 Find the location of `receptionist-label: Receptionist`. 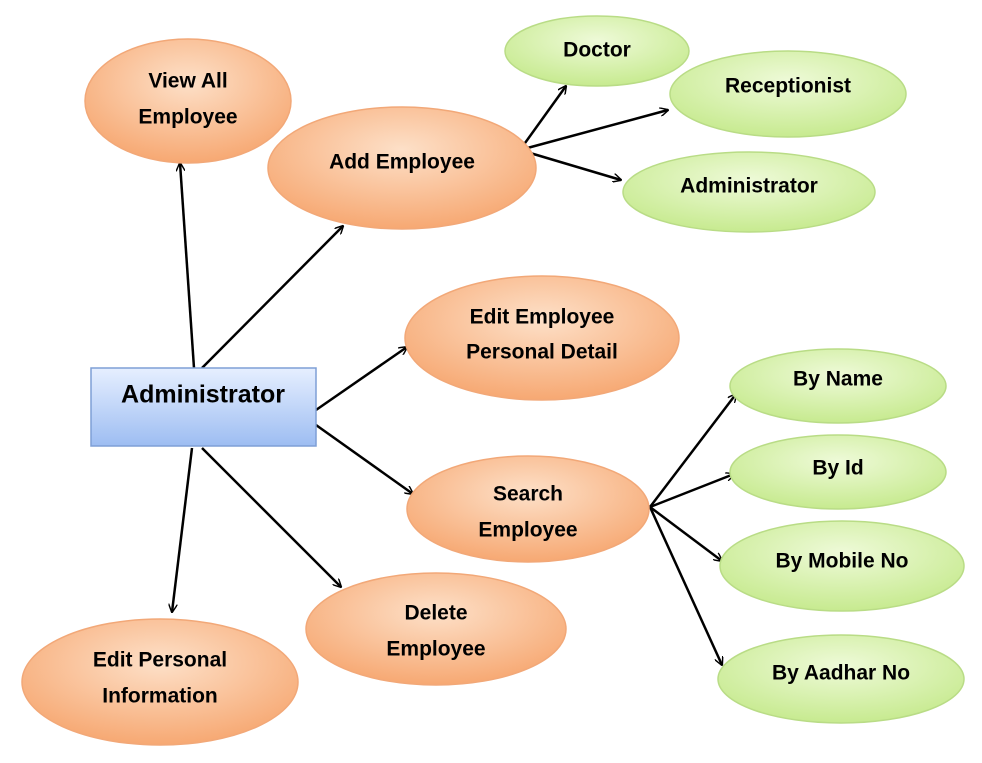

receptionist-label: Receptionist is located at coordinates (788, 86).